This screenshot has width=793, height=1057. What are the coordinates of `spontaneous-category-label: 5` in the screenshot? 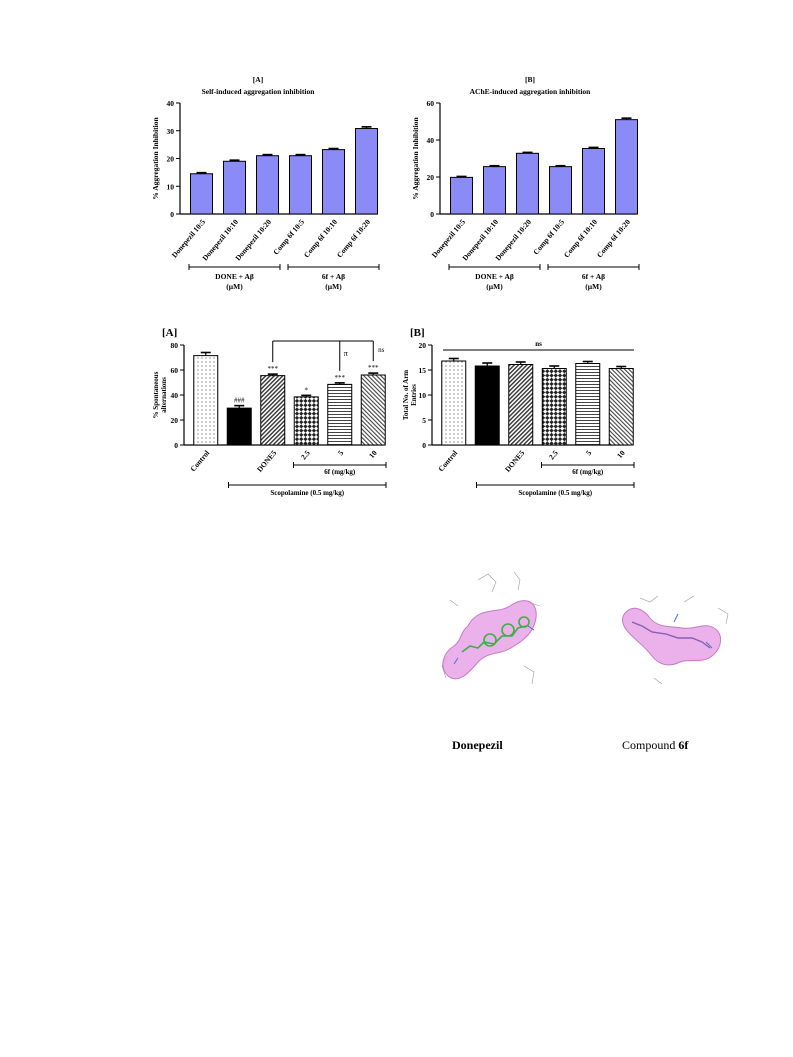 It's located at (340, 452).